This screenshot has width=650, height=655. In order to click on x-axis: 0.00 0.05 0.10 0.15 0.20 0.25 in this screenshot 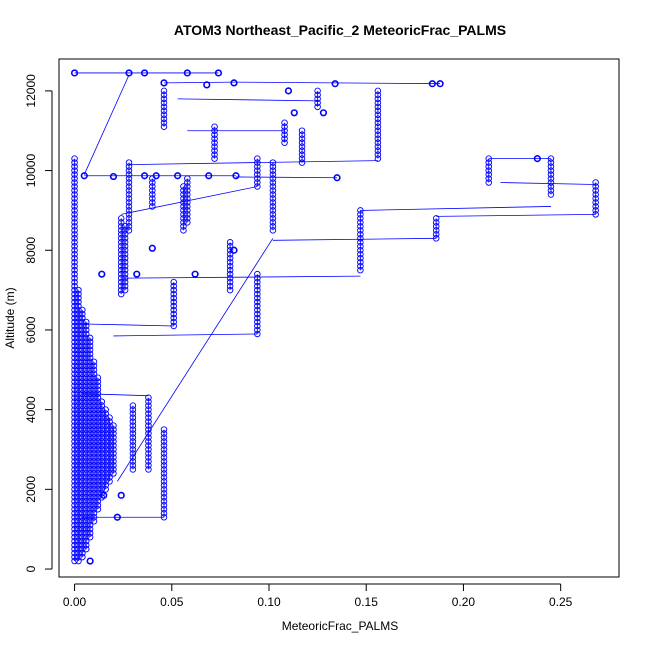, I will do `click(318, 596)`.